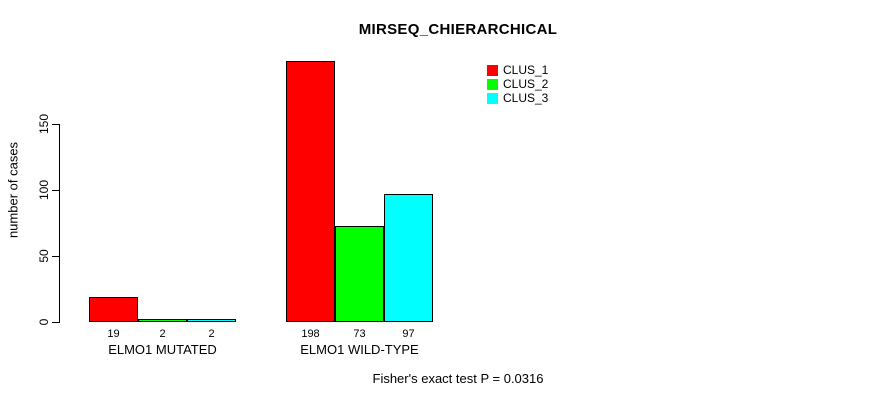 This screenshot has width=890, height=400. Describe the element at coordinates (526, 70) in the screenshot. I see `legend-label: CLUS_1` at that location.